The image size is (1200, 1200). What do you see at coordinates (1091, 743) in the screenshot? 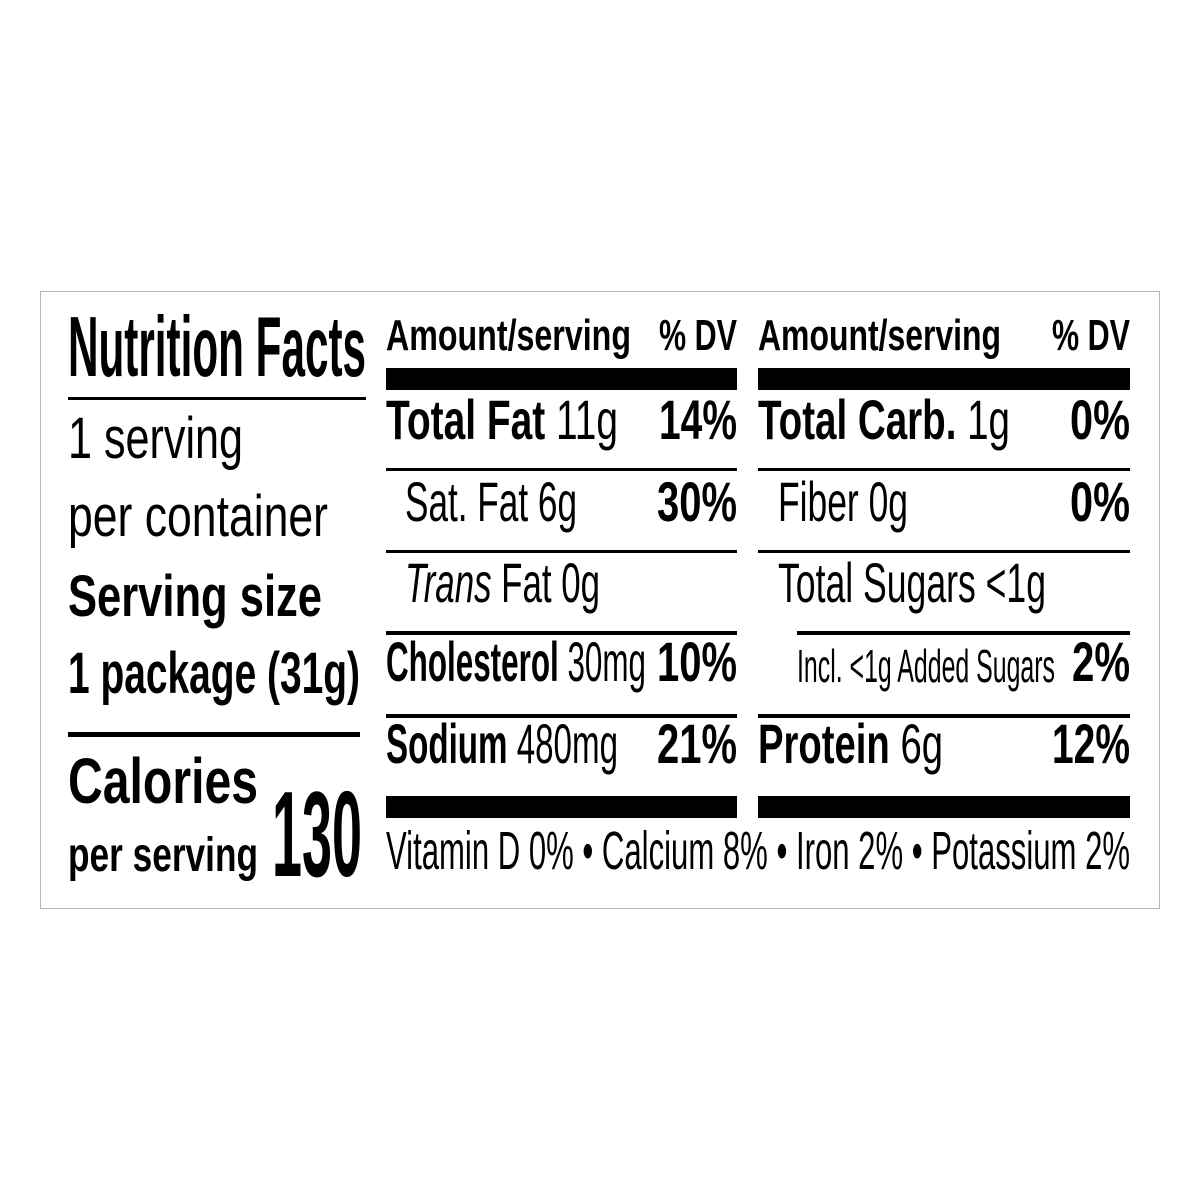
I see `dv-protein: 12%` at bounding box center [1091, 743].